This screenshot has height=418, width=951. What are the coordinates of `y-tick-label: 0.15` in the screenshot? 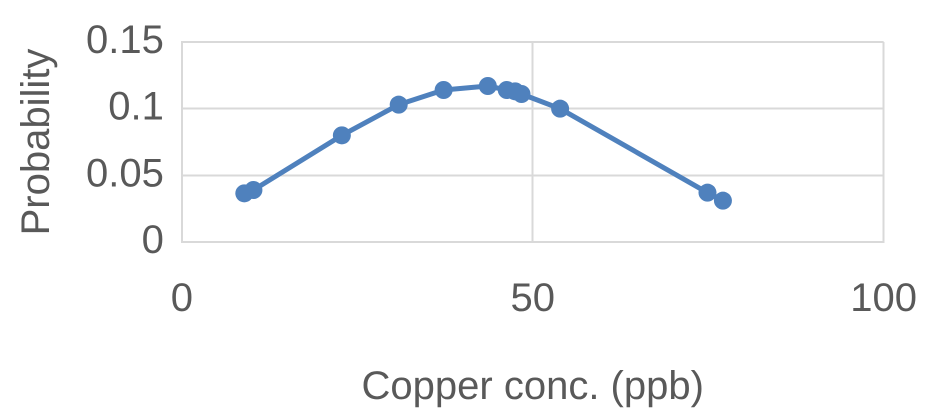 It's located at (125, 40).